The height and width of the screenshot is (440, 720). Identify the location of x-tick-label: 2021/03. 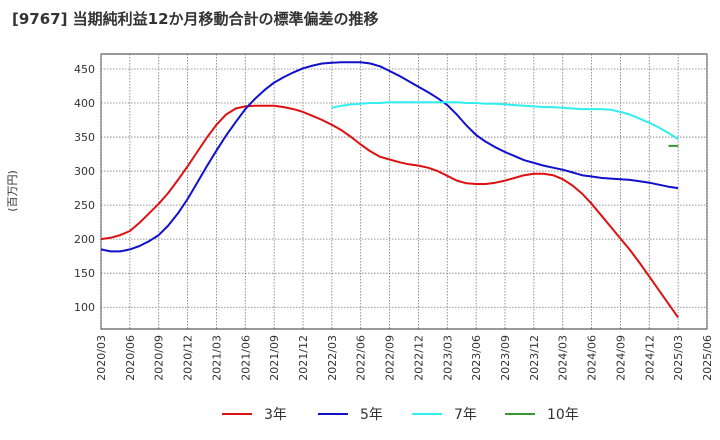
(216, 358).